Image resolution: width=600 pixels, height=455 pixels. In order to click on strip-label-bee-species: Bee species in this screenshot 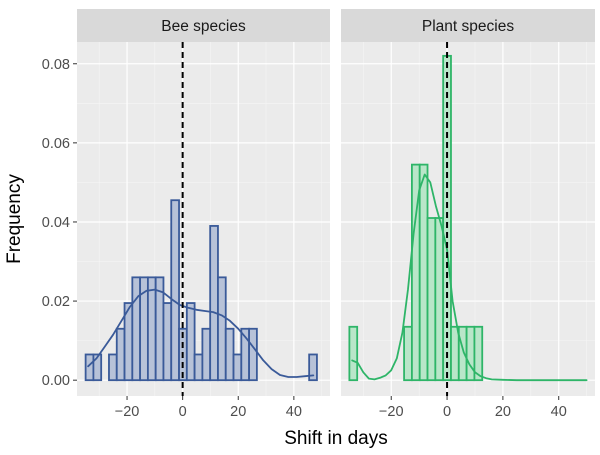, I will do `click(203, 26)`.